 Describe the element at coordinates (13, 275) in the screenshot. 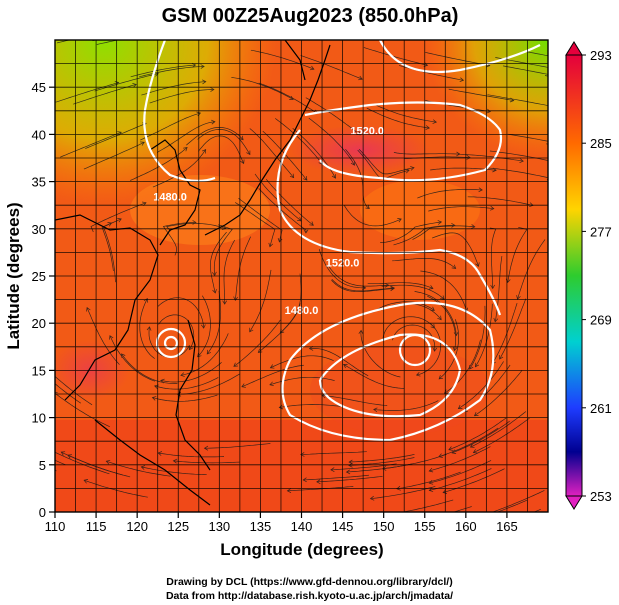

I see `y-axis-label: Latitude (degrees)` at that location.